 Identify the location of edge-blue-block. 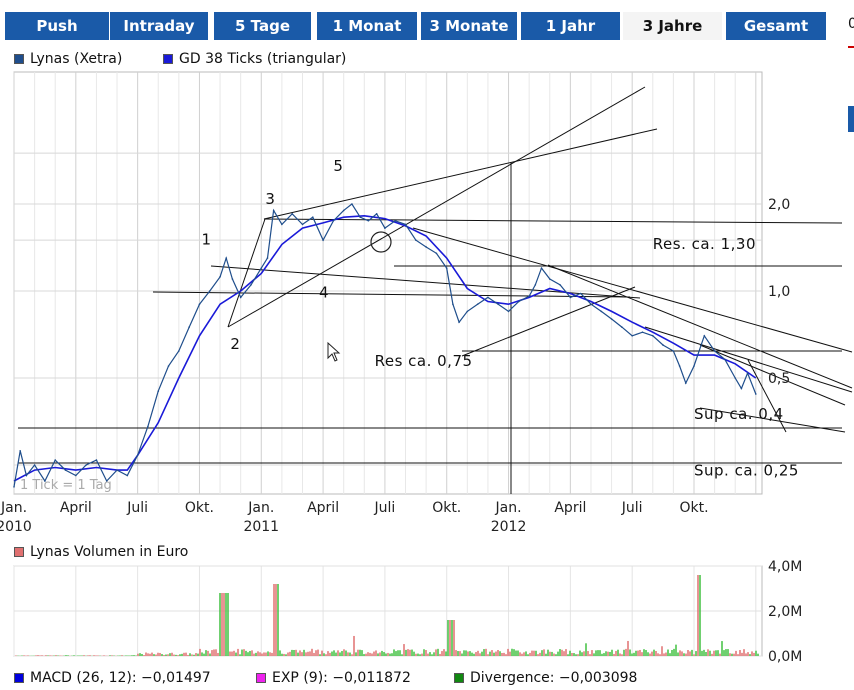
(851, 119).